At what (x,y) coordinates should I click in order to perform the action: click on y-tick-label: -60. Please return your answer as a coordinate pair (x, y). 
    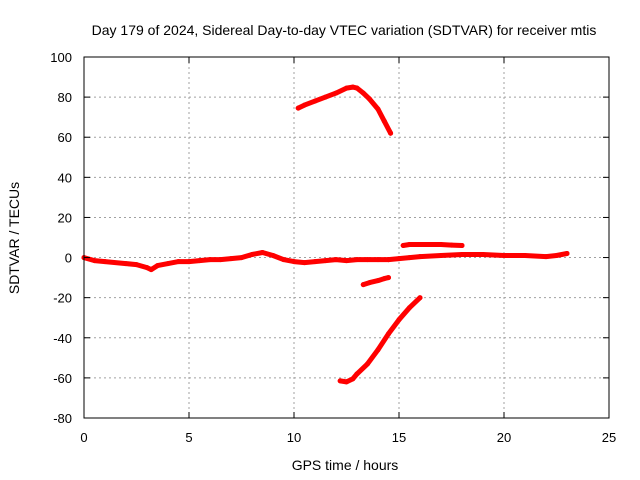
    Looking at the image, I should click on (62, 378).